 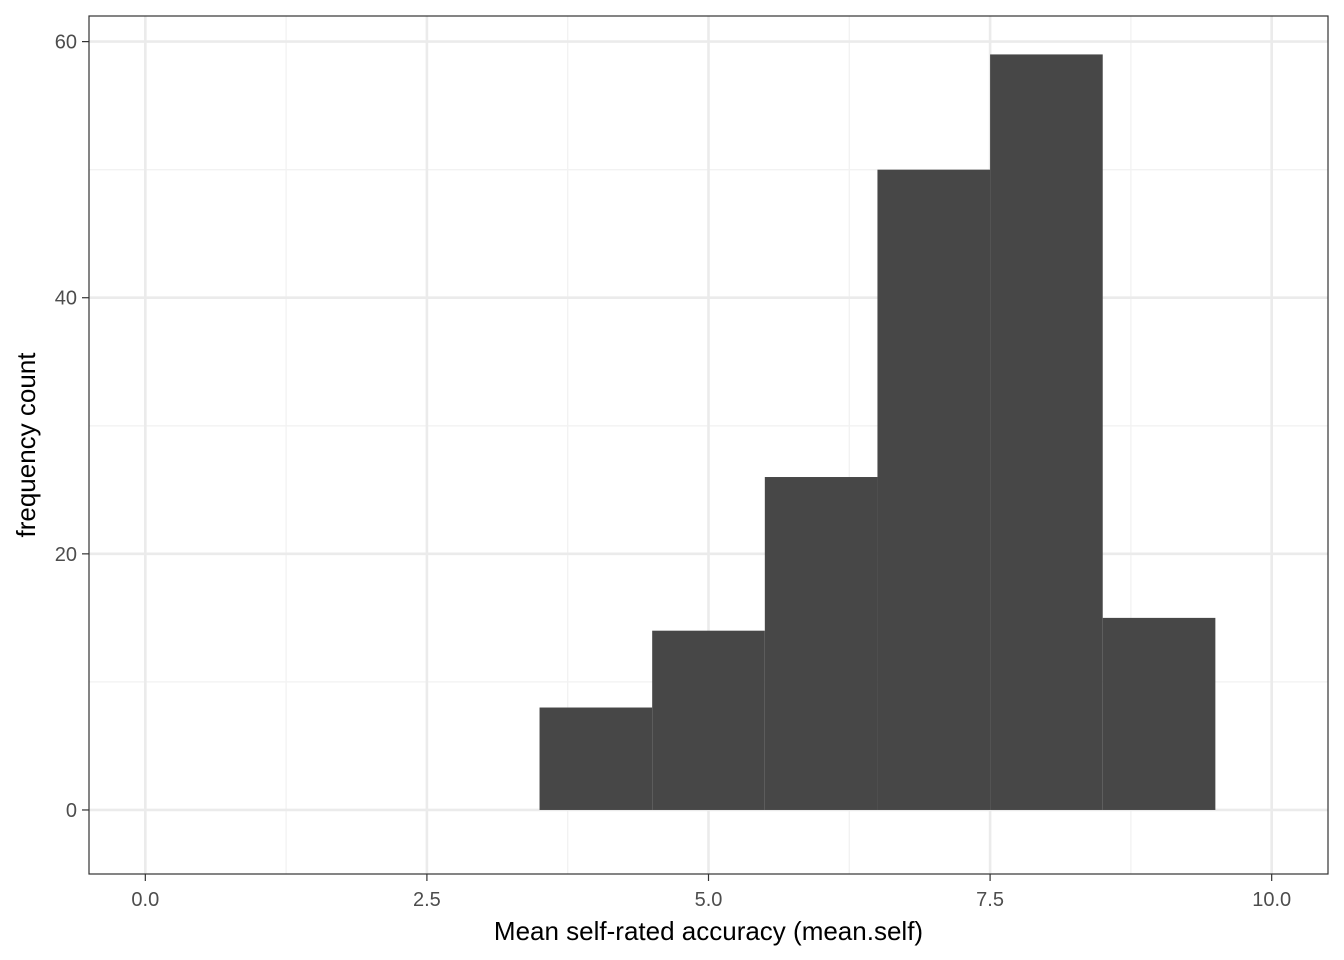 What do you see at coordinates (990, 900) in the screenshot?
I see `x-tick-label-3: 7.5` at bounding box center [990, 900].